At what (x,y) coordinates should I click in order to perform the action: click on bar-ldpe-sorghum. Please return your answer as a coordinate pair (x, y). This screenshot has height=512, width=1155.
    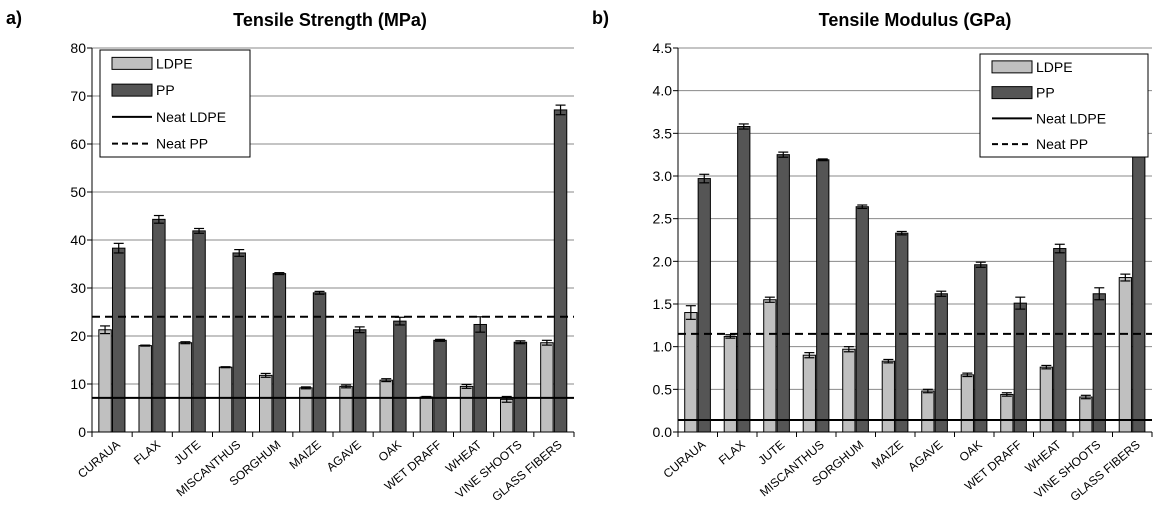
    Looking at the image, I should click on (265, 403).